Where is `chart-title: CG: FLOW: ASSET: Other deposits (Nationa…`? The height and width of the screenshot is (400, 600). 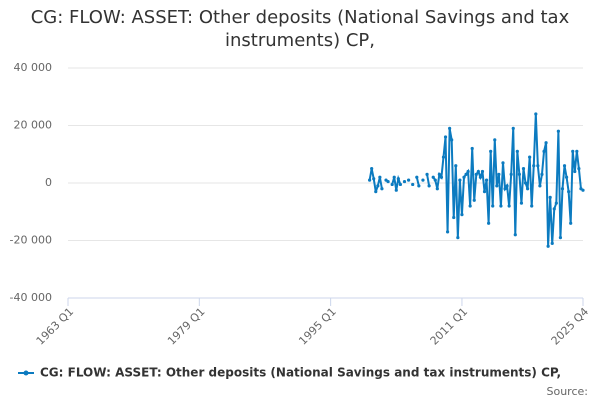
chart-title: CG: FLOW: ASSET: Other deposits (Nationa… is located at coordinates (300, 29).